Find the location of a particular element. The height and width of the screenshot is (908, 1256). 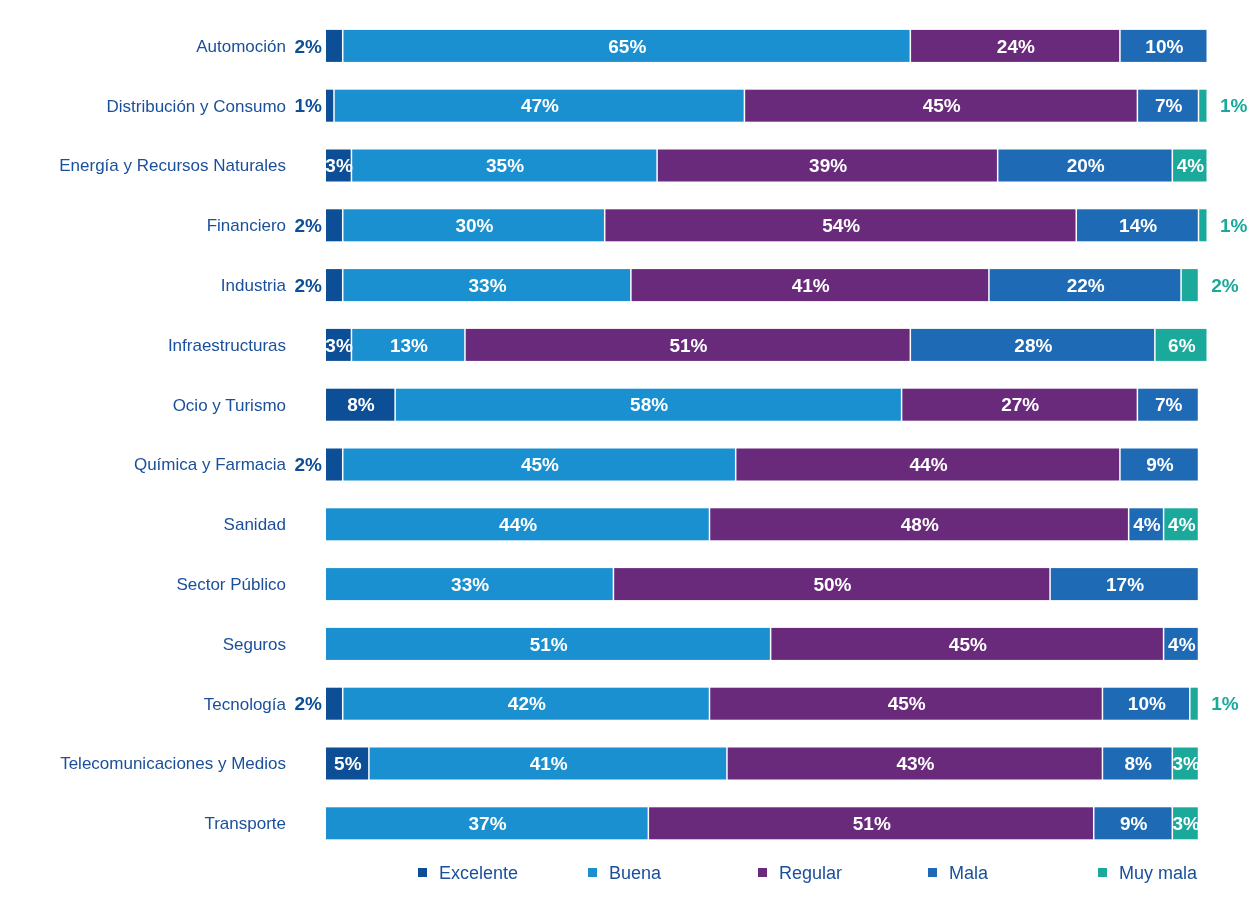

legend-label: Excelente is located at coordinates (479, 873).